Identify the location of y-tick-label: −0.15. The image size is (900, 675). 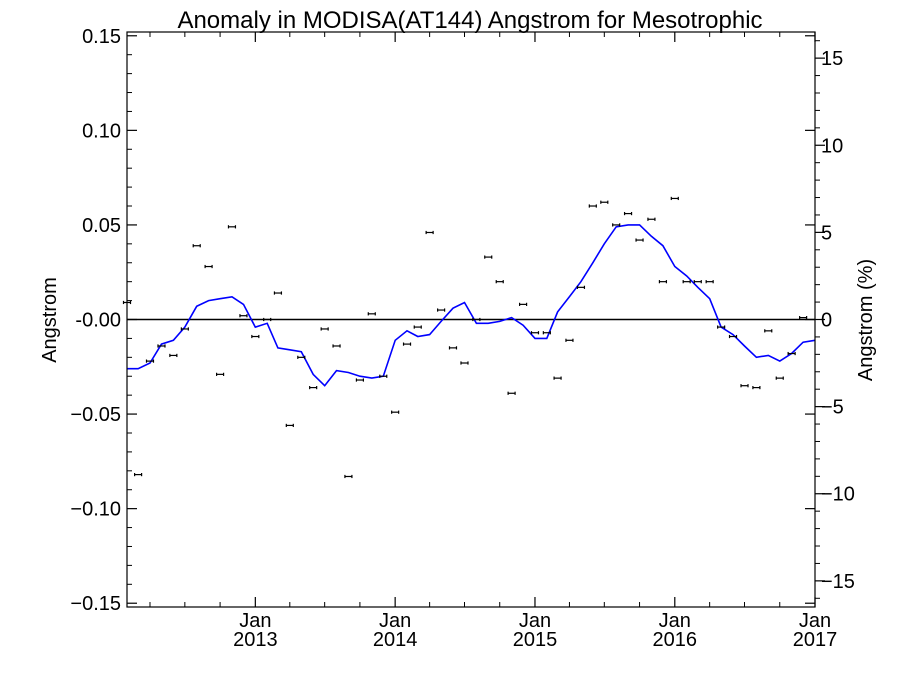
(95, 604).